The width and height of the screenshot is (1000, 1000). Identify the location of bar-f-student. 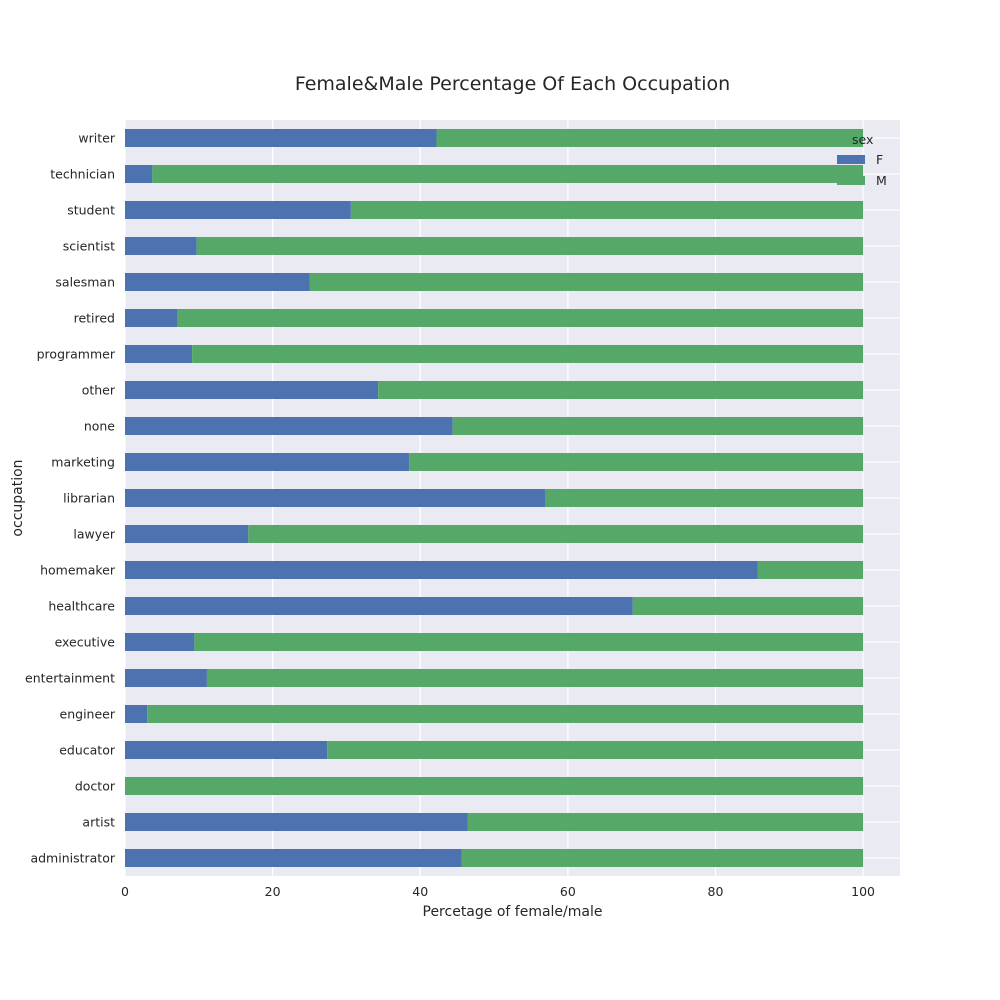
(238, 210).